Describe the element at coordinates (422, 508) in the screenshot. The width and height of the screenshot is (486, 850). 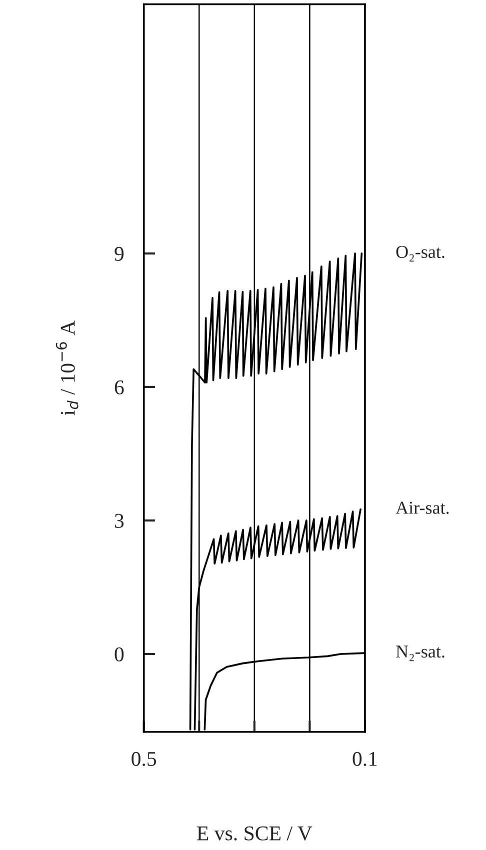
I see `series-label: Air-sat.` at that location.